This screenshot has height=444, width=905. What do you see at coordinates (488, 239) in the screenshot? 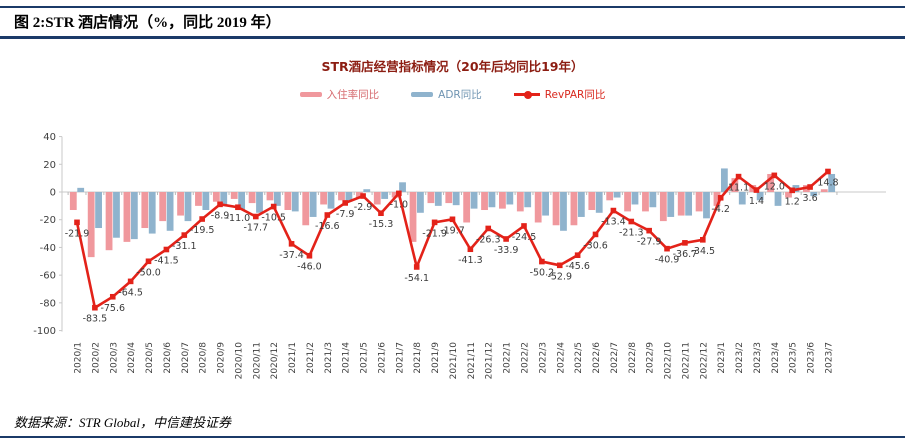
I see `revpar-value-label: -26.3` at bounding box center [488, 239].